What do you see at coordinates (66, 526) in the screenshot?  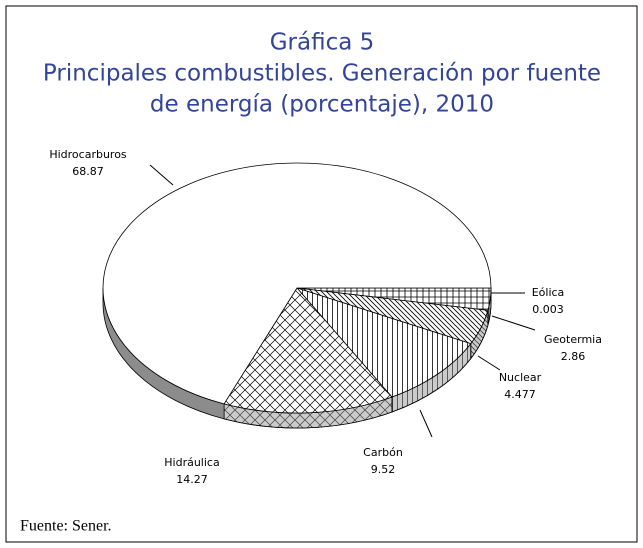 I see `source: Fuente: Sener.` at bounding box center [66, 526].